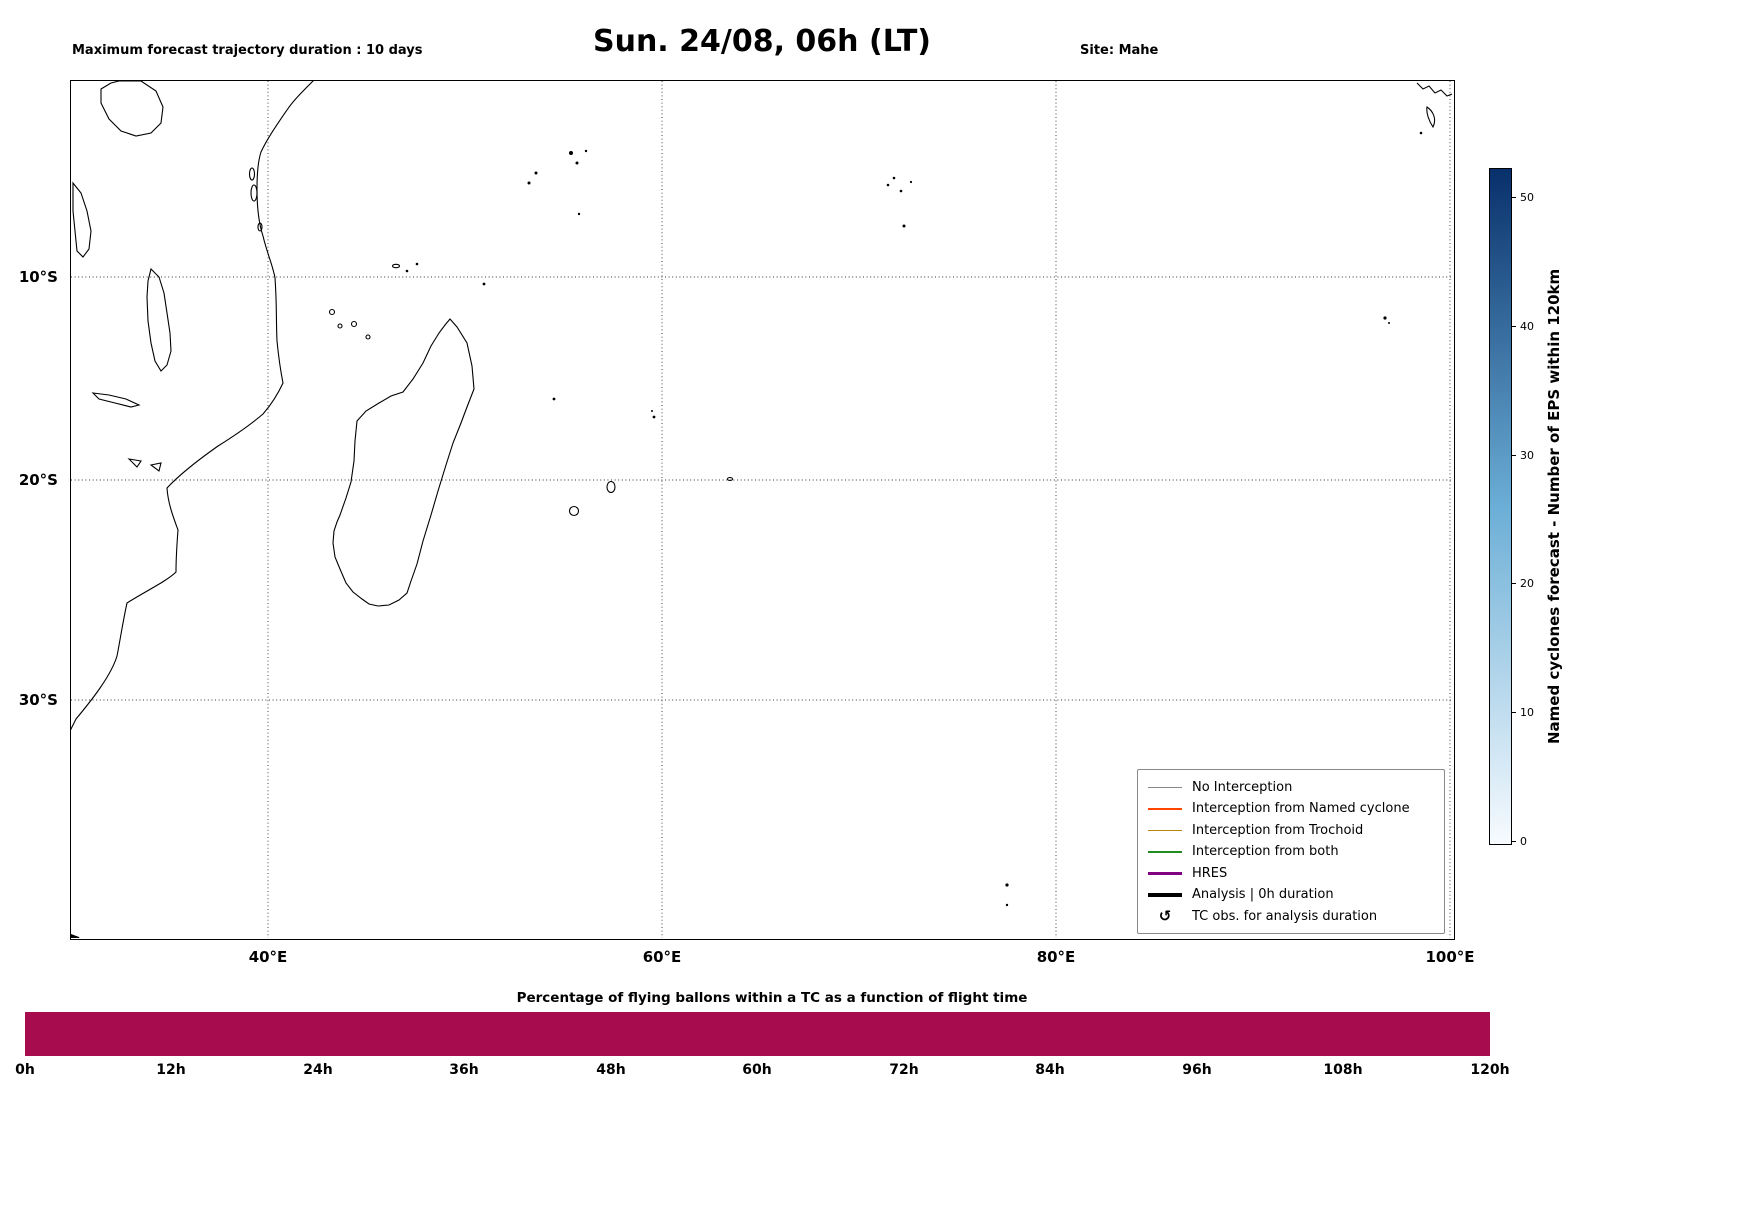 Image resolution: width=1752 pixels, height=1213 pixels. Describe the element at coordinates (171, 1070) in the screenshot. I see `flight-time-tick: 12h` at that location.